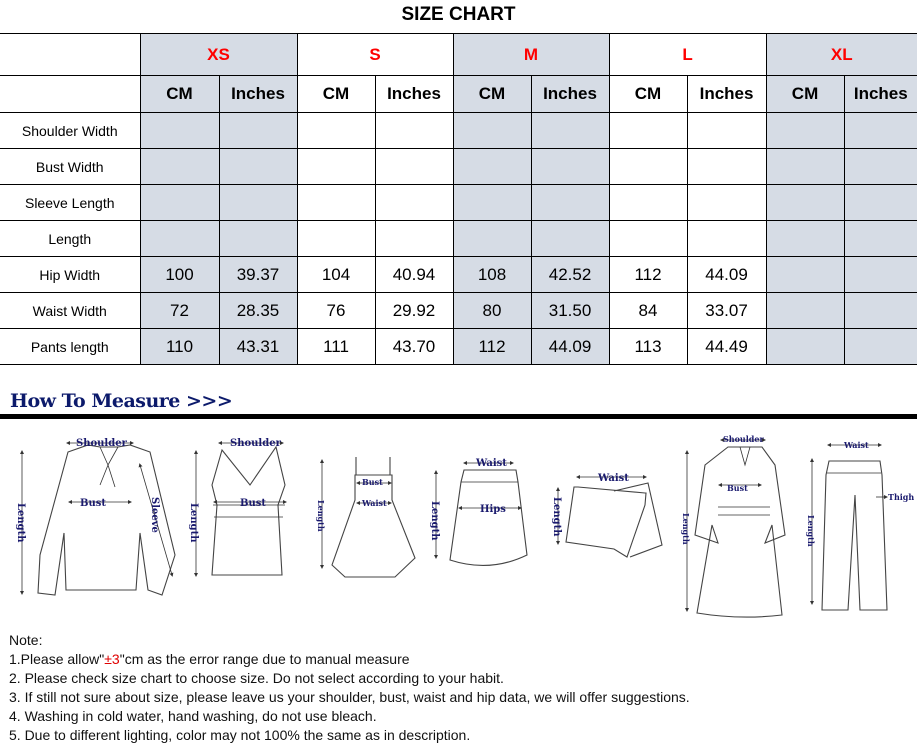 The height and width of the screenshot is (749, 917). I want to click on table-row: Bust Width, so click(458, 166).